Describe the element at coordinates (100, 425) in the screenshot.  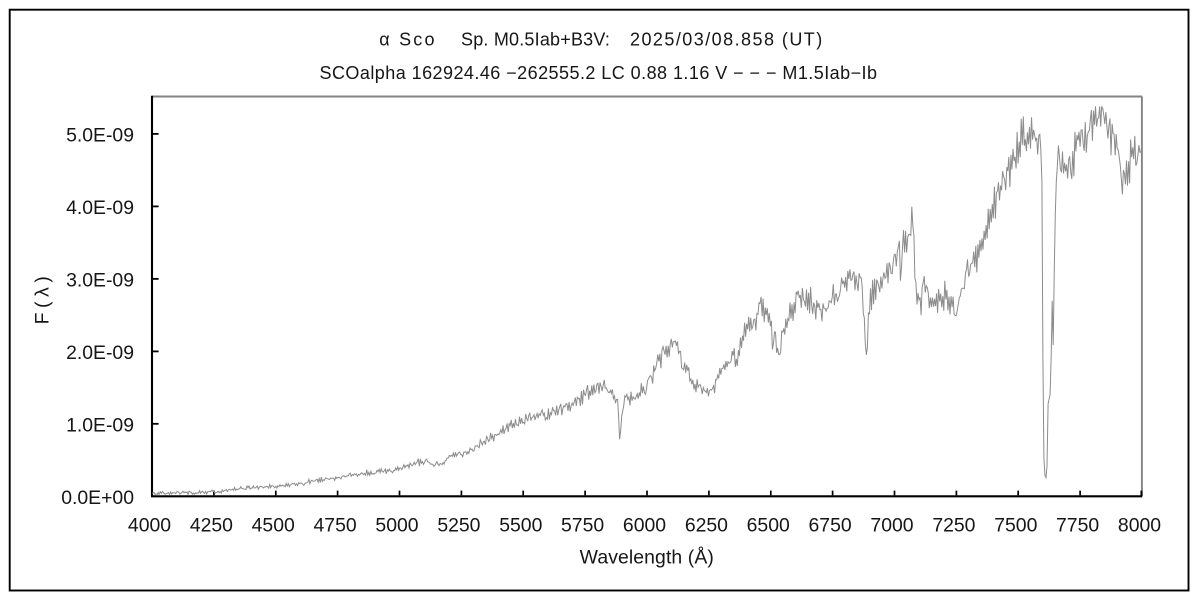
I see `svg-text: 1.0E-09` at that location.